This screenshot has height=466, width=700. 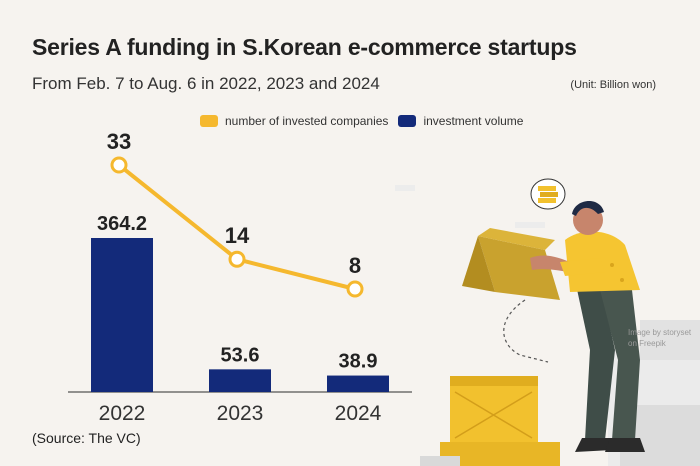 What do you see at coordinates (588, 208) in the screenshot?
I see `person-hair-icon` at bounding box center [588, 208].